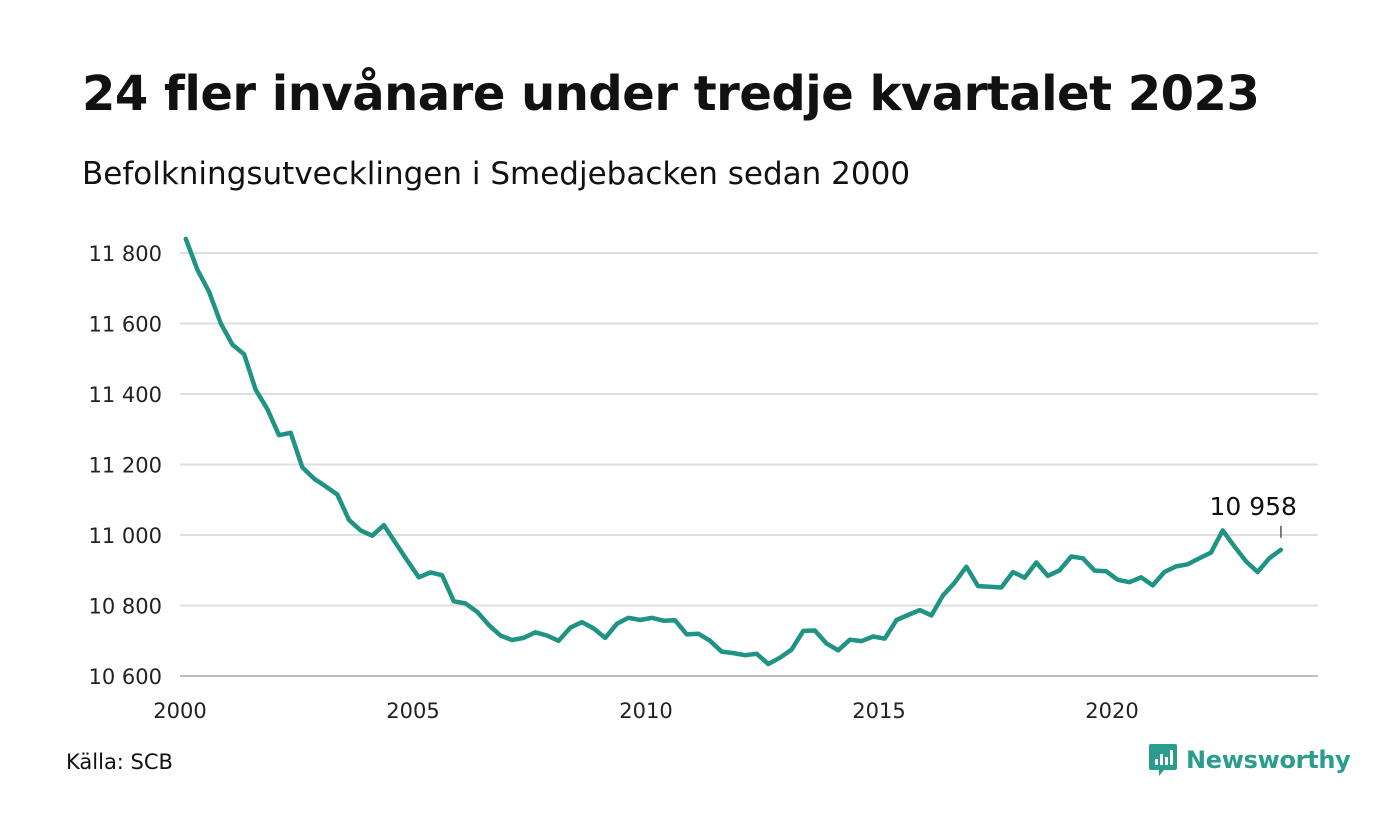  What do you see at coordinates (179, 711) in the screenshot?
I see `x-tick-label: 2000` at bounding box center [179, 711].